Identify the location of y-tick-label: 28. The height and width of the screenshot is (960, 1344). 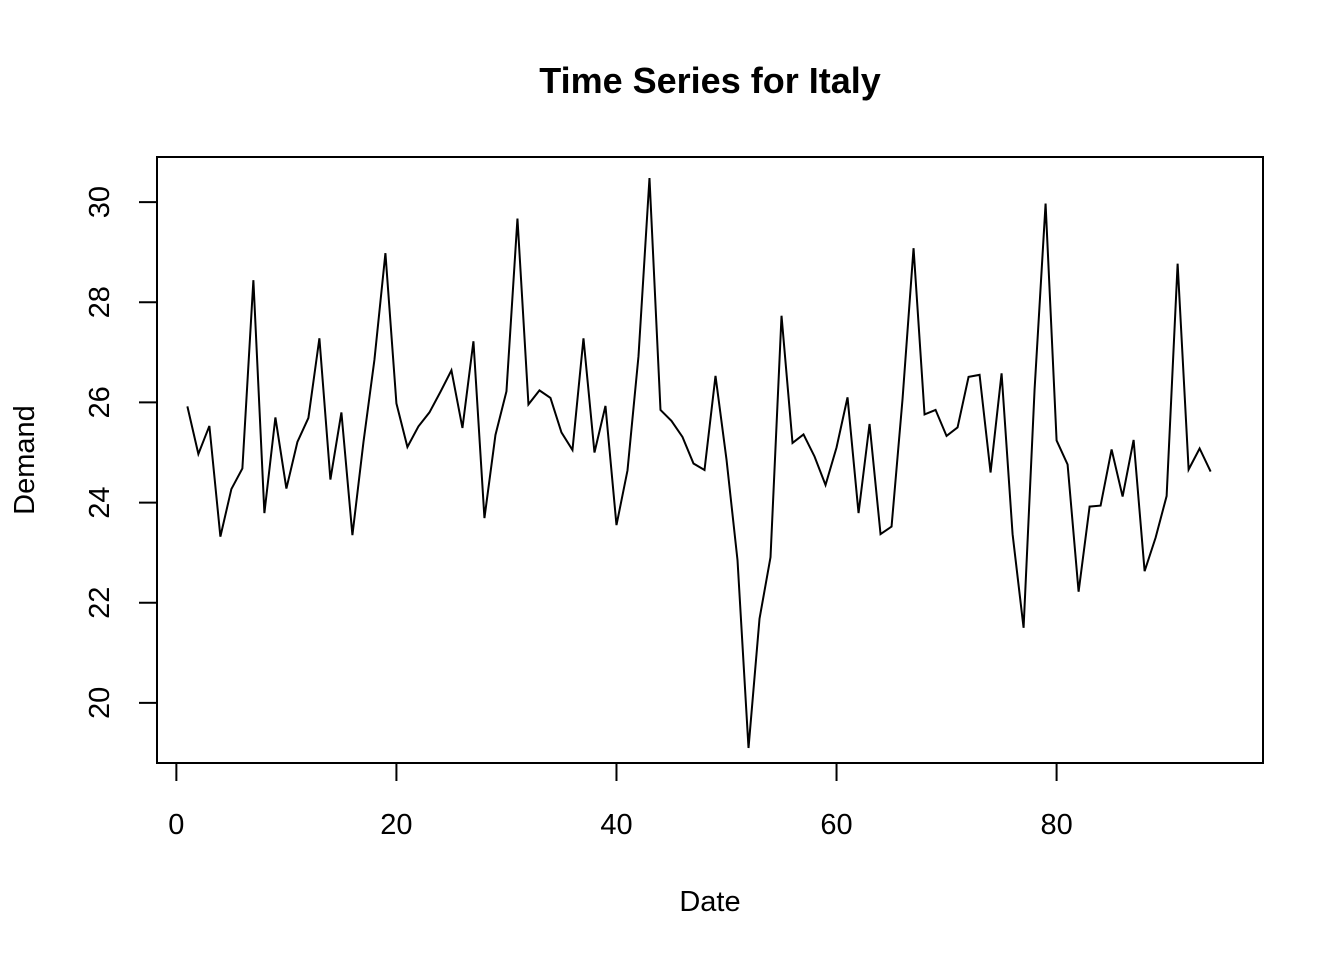
(100, 302).